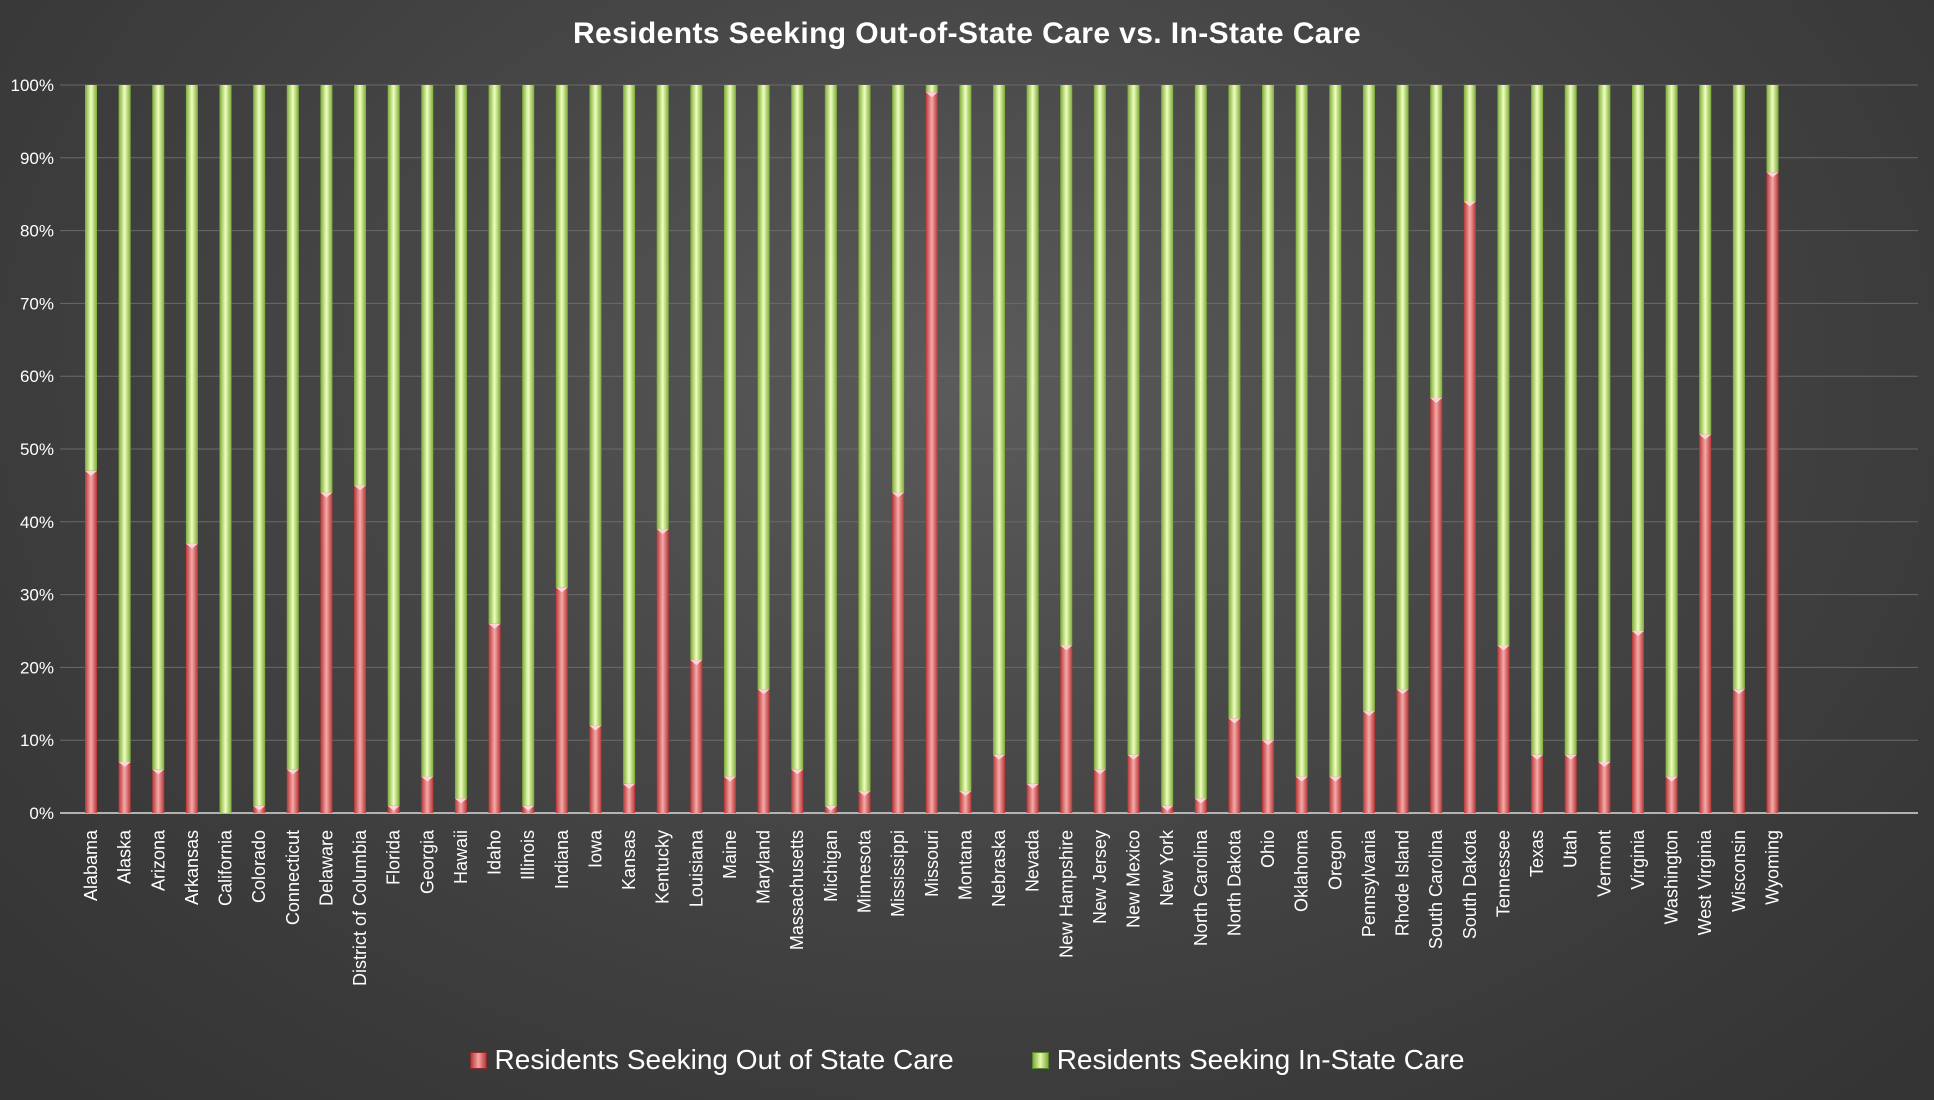  Describe the element at coordinates (292, 427) in the screenshot. I see `bar-in-state-connecticut` at that location.